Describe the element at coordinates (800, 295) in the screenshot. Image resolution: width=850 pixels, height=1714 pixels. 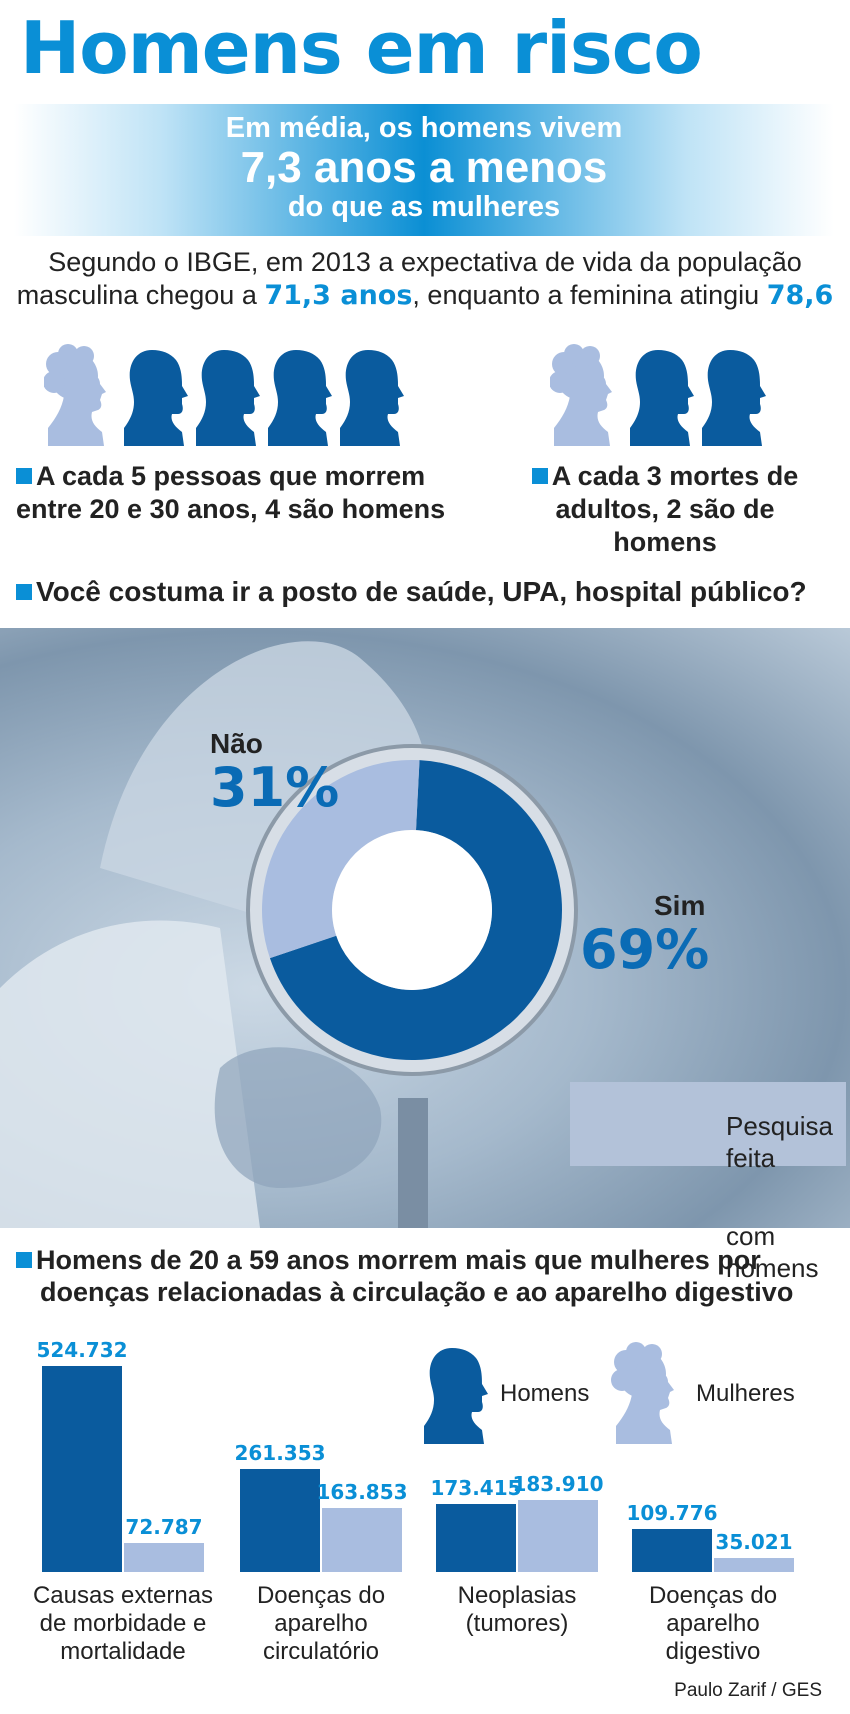
I see `female-life-expectancy: 78,6` at that location.